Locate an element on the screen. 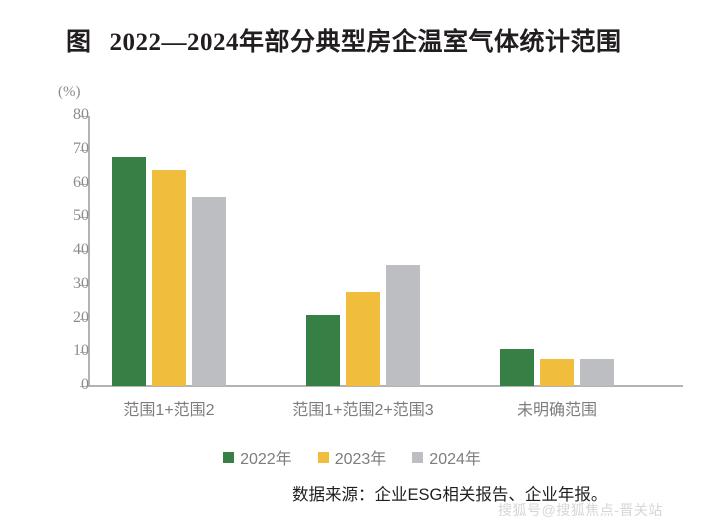 This screenshot has width=704, height=525. legend-item: 2023年 is located at coordinates (352, 457).